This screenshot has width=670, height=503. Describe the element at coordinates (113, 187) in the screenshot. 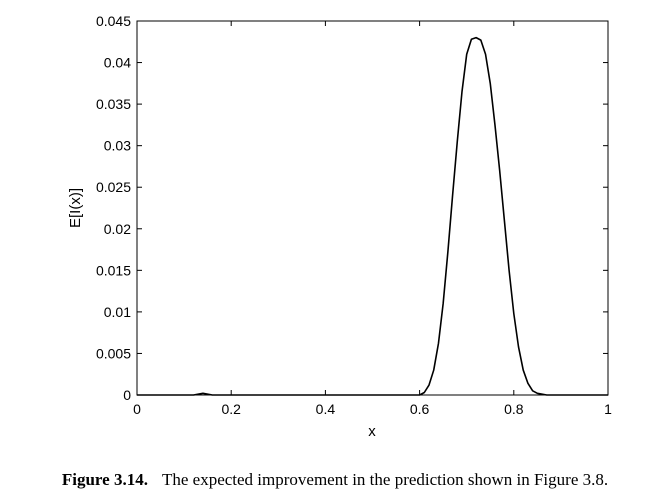

I see `y-tick-label: 0.025` at that location.